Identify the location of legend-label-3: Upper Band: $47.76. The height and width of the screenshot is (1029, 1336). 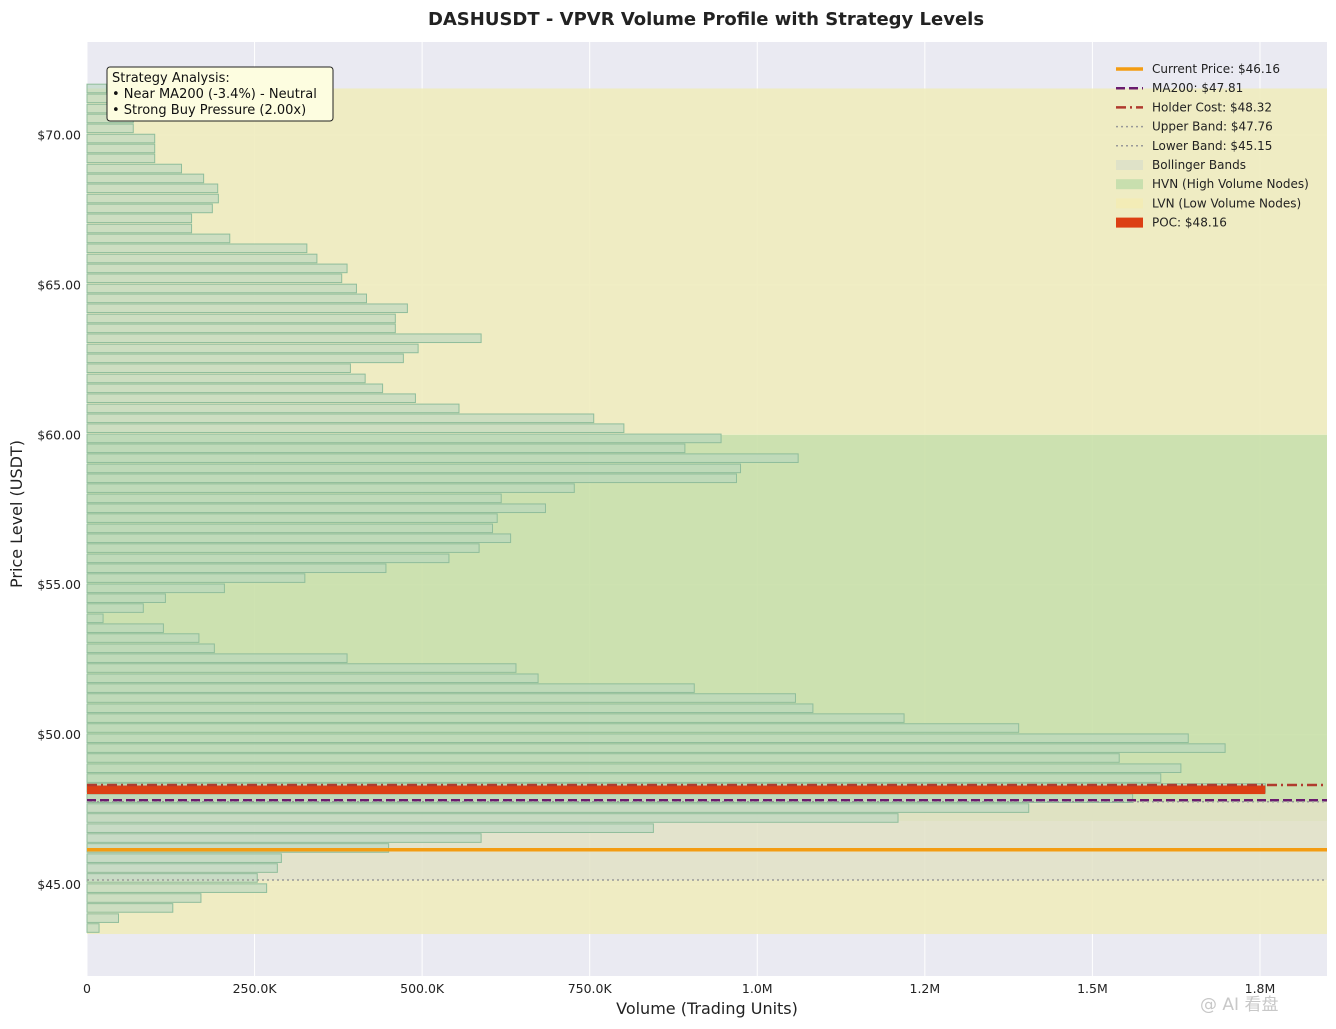
(1212, 127).